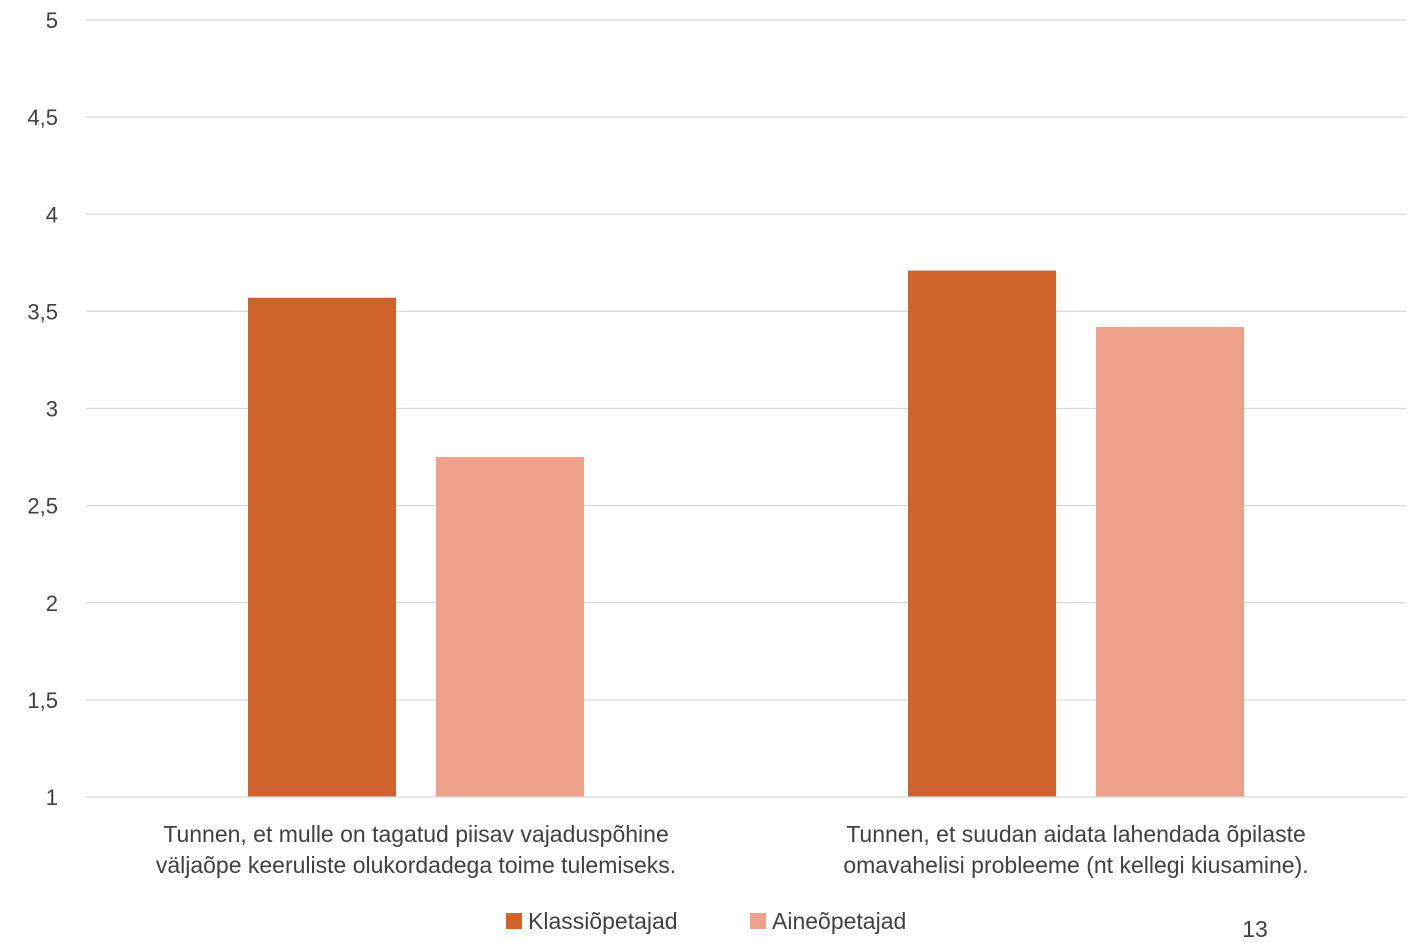  Describe the element at coordinates (42, 311) in the screenshot. I see `y-tick-label: 3,5` at that location.